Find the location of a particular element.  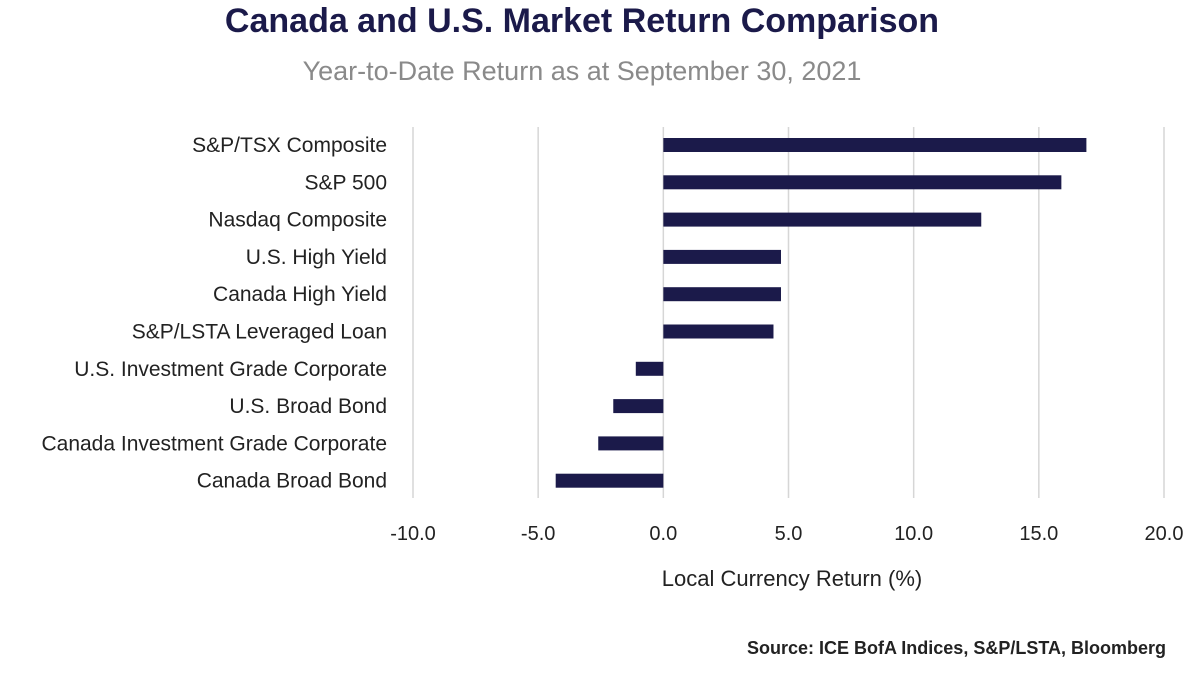

category-label: Canada Broad Bond is located at coordinates (292, 481).